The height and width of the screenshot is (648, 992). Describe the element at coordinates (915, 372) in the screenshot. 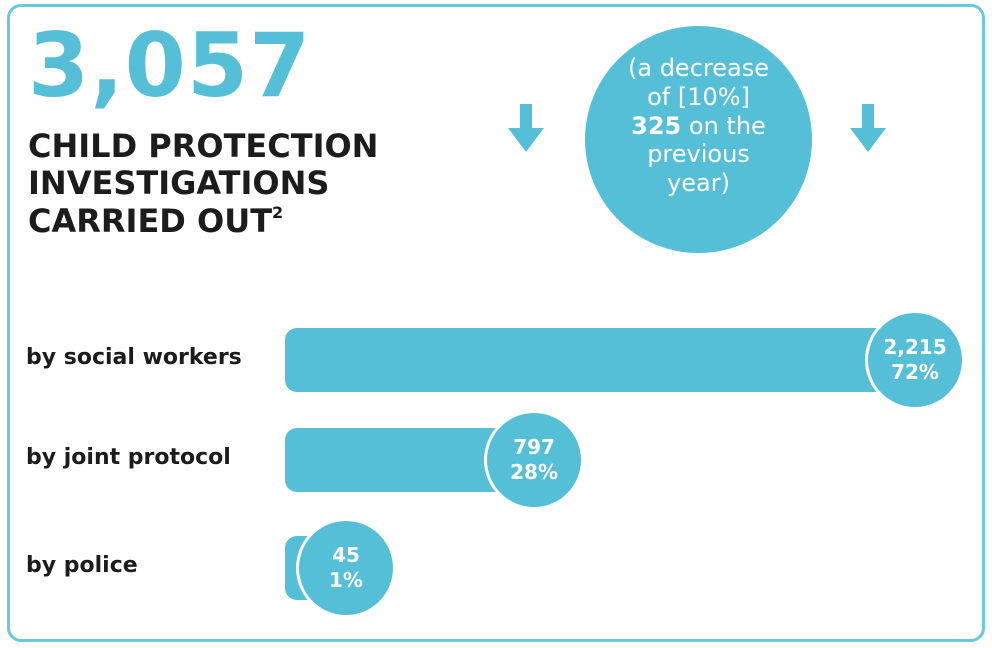

I see `bar-percent-label: 72%` at that location.